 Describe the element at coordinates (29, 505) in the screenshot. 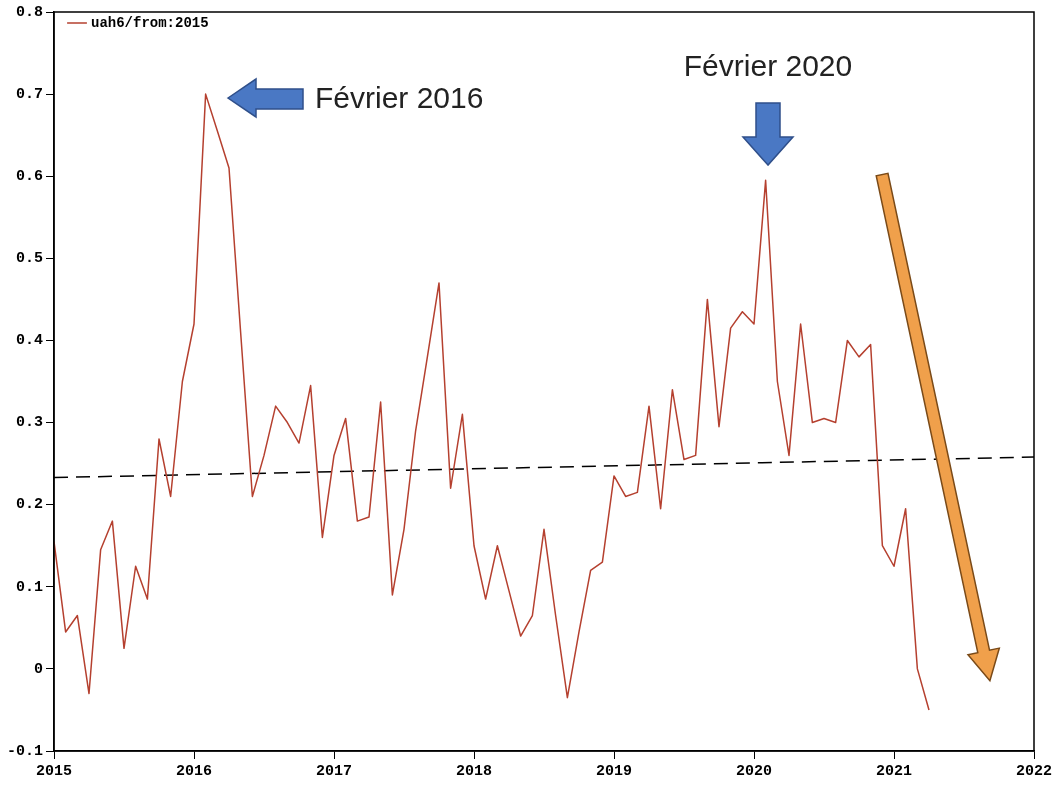

I see `y-tick-label: 0.2` at that location.